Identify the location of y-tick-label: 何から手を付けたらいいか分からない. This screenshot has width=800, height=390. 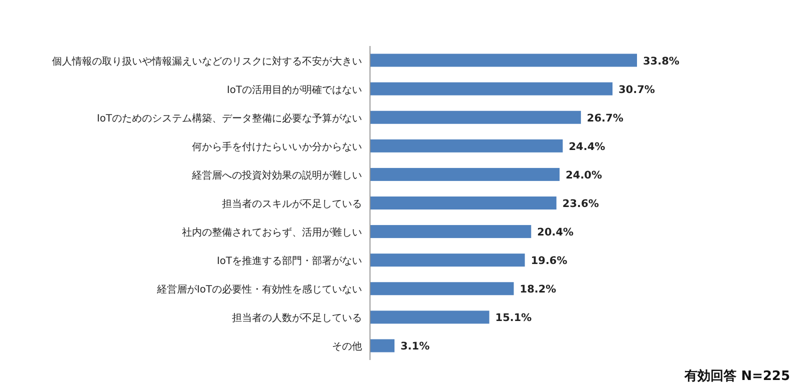
(277, 146).